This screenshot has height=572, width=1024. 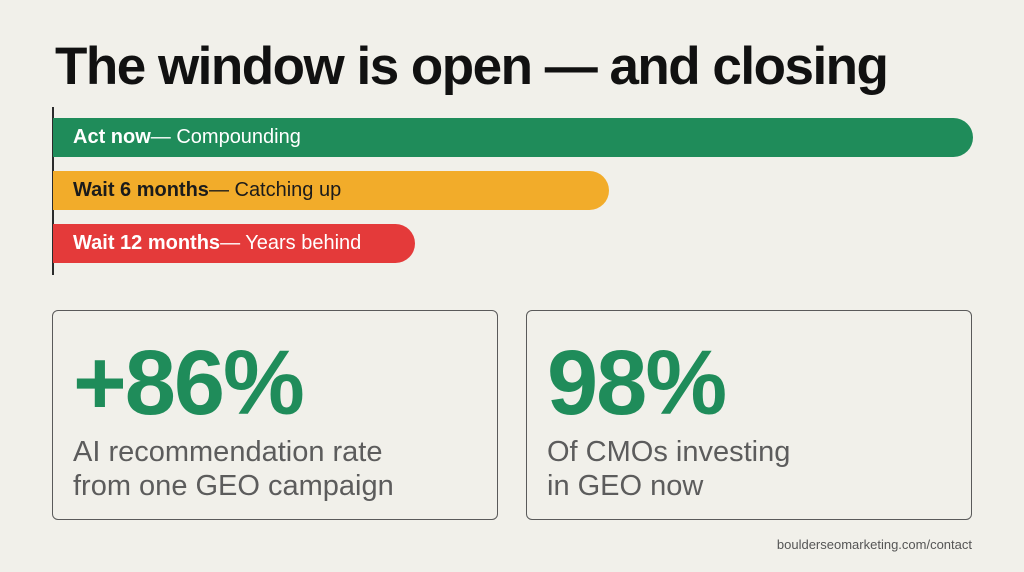 I want to click on page-title: The window is open — and closing, so click(x=472, y=66).